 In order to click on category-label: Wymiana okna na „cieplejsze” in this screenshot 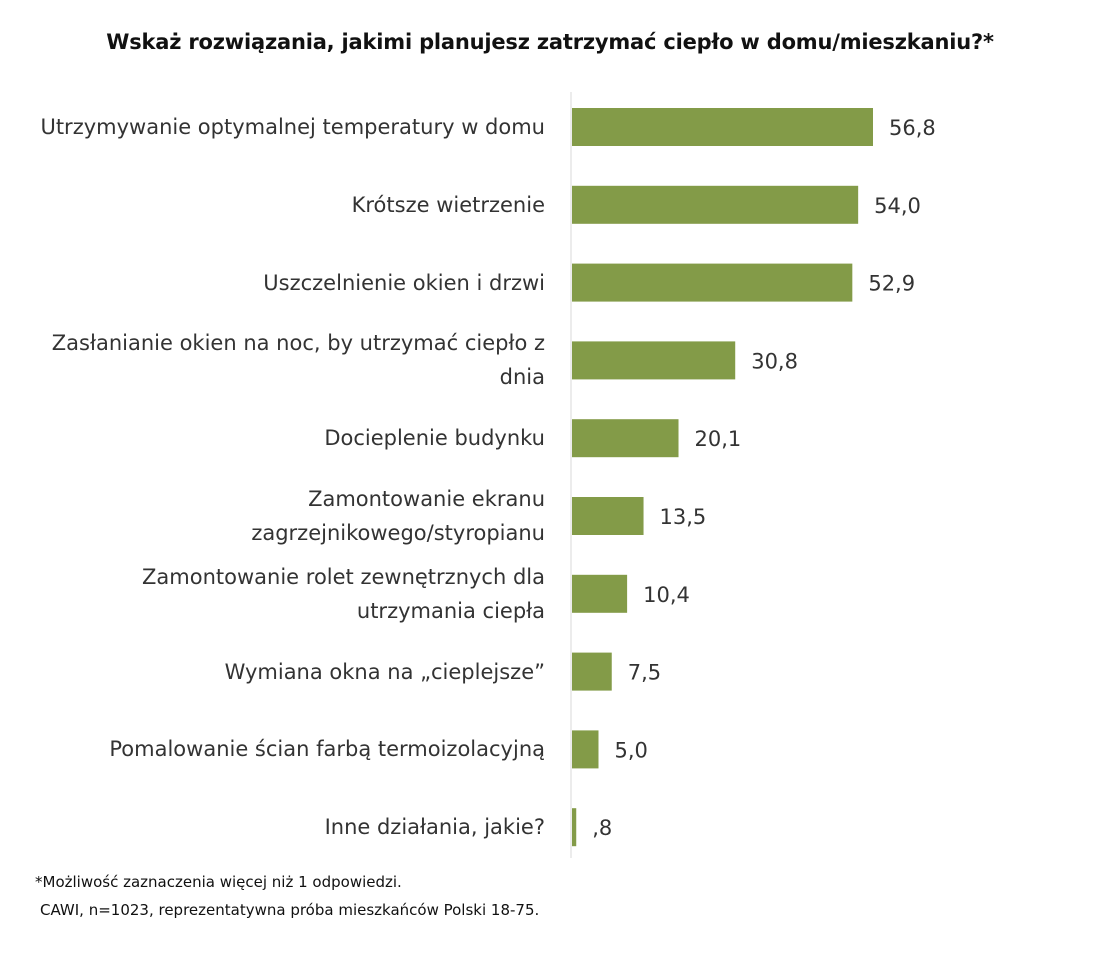, I will do `click(384, 671)`.